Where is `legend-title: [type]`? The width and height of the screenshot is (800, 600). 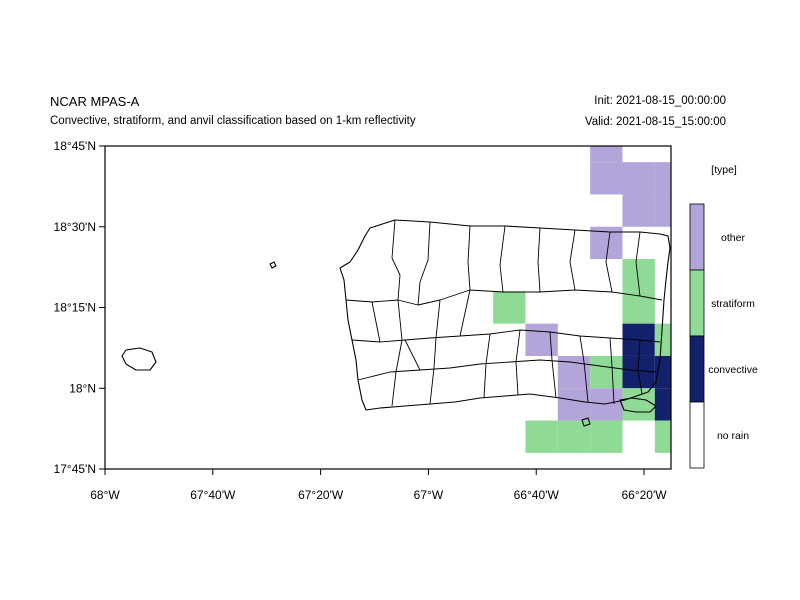 legend-title: [type] is located at coordinates (724, 170).